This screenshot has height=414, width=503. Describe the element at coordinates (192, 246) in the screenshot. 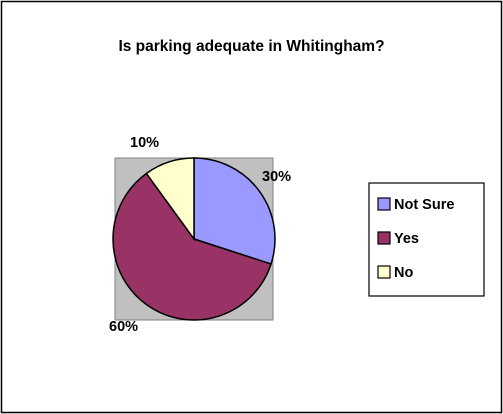

I see `pie-slice-yes` at that location.